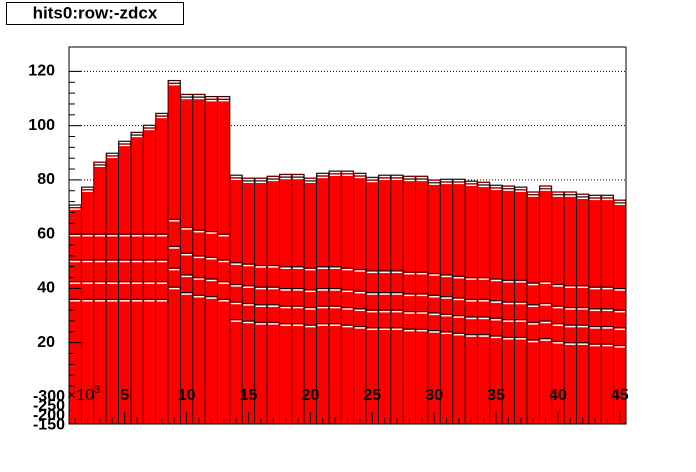  What do you see at coordinates (95, 13) in the screenshot?
I see `title-box` at bounding box center [95, 13].